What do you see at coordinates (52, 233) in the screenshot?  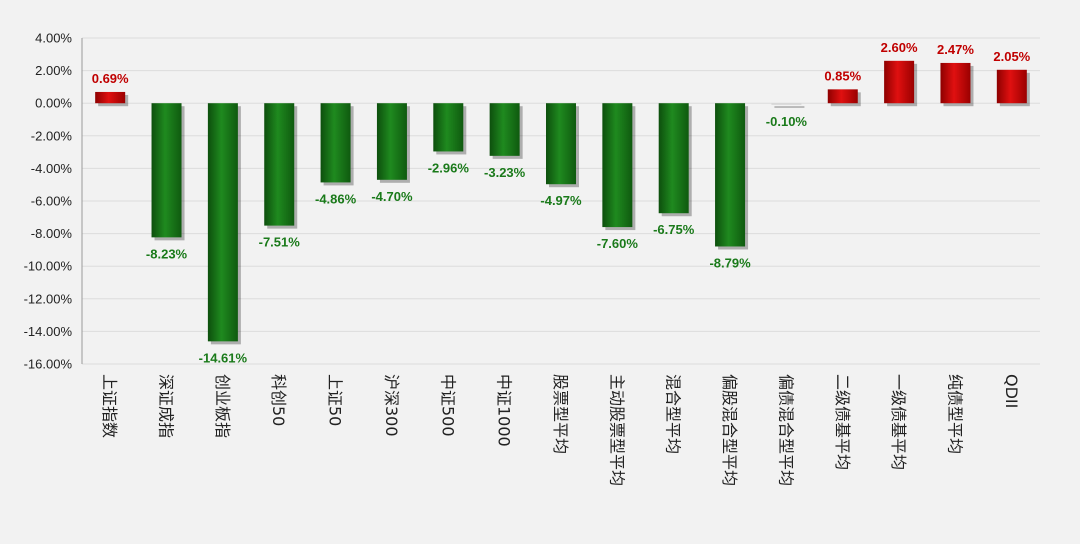 I see `y-tick-label: -8.00%` at bounding box center [52, 233].